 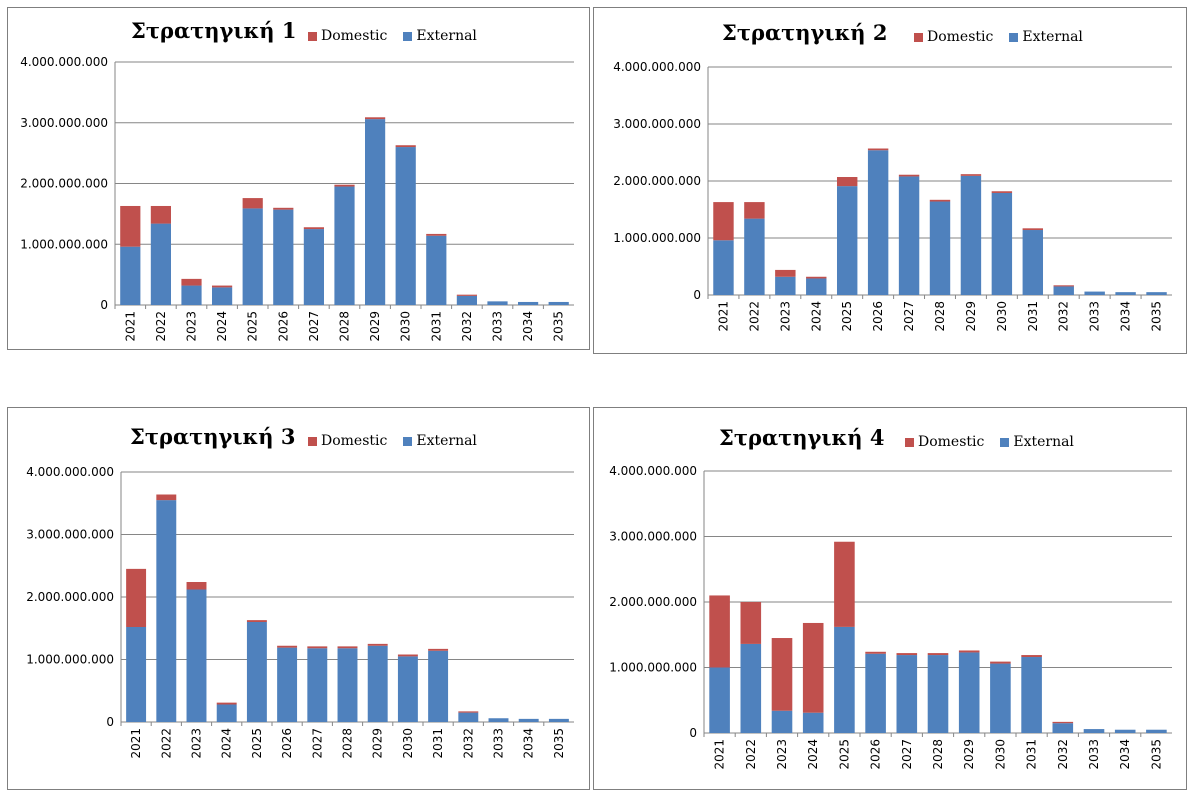 What do you see at coordinates (283, 257) in the screenshot?
I see `bar-external-2026` at bounding box center [283, 257].